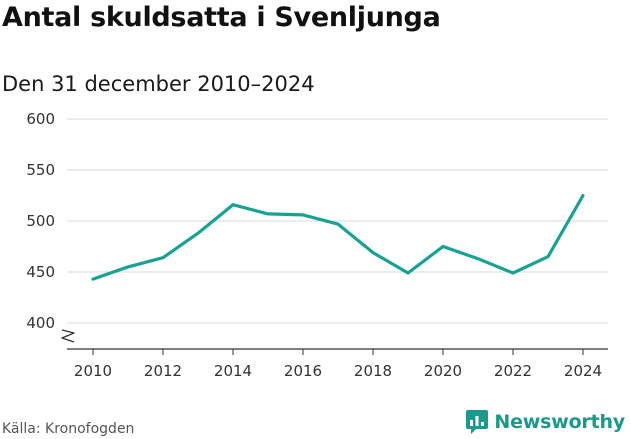  I want to click on axis-break-icon, so click(68, 336).